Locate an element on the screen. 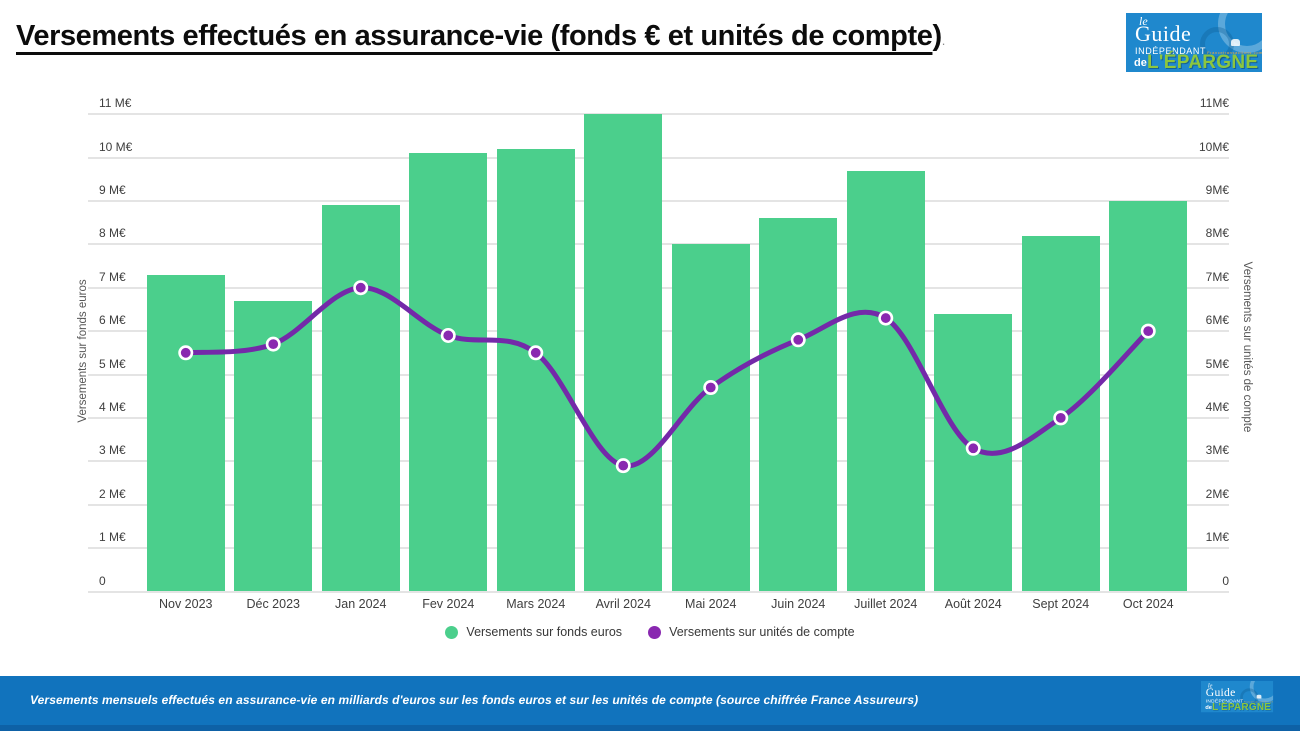 This screenshot has width=1300, height=731. y-axis-label-right: 10M€ is located at coordinates (1213, 146).